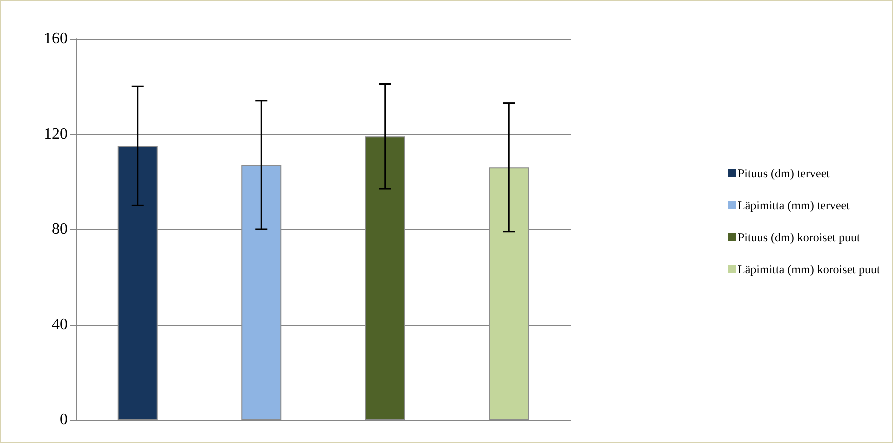 The width and height of the screenshot is (893, 443). Describe the element at coordinates (799, 237) in the screenshot. I see `legend-label: Pituus (dm) koroiset puut` at that location.